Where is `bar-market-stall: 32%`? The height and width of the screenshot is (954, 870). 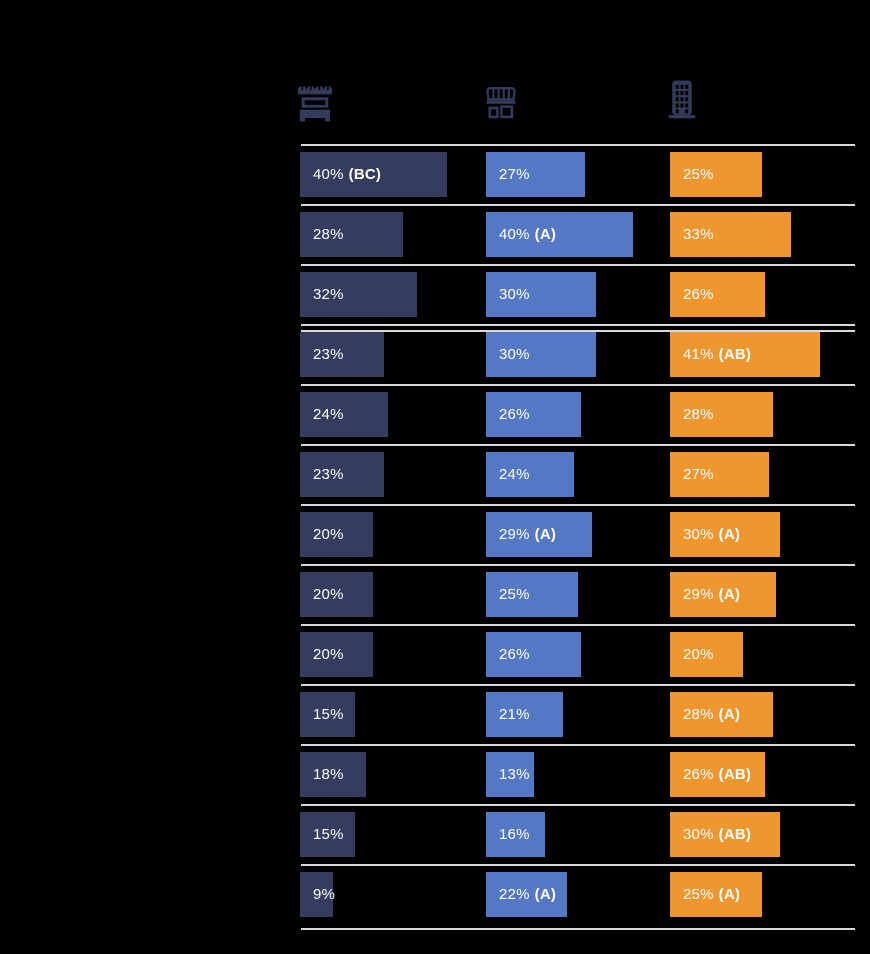 bar-market-stall: 32% is located at coordinates (358, 294).